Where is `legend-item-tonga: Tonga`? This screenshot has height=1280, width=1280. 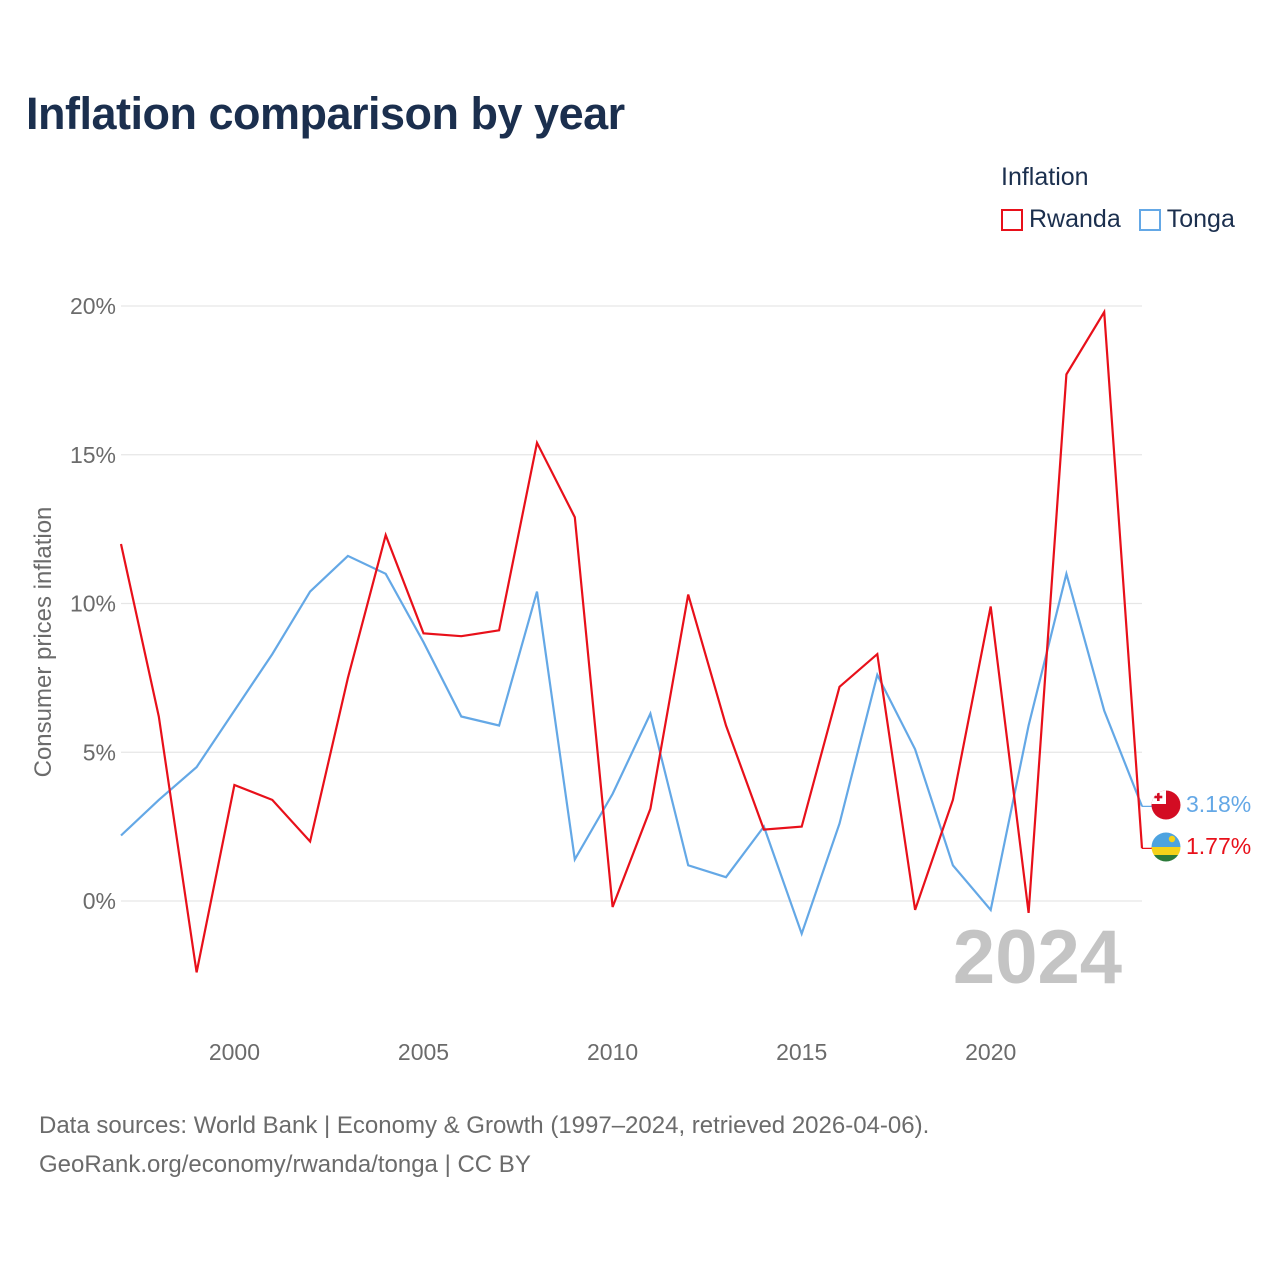
legend-item-tonga: Tonga is located at coordinates (1186, 219).